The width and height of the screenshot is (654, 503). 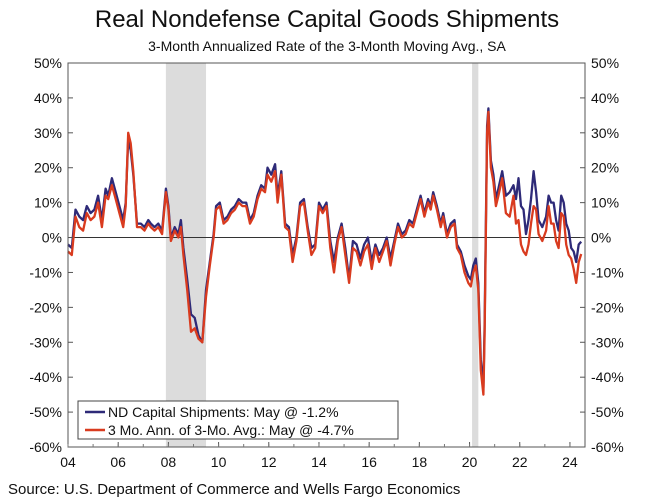 What do you see at coordinates (169, 462) in the screenshot?
I see `x-tick-label: 08` at bounding box center [169, 462].